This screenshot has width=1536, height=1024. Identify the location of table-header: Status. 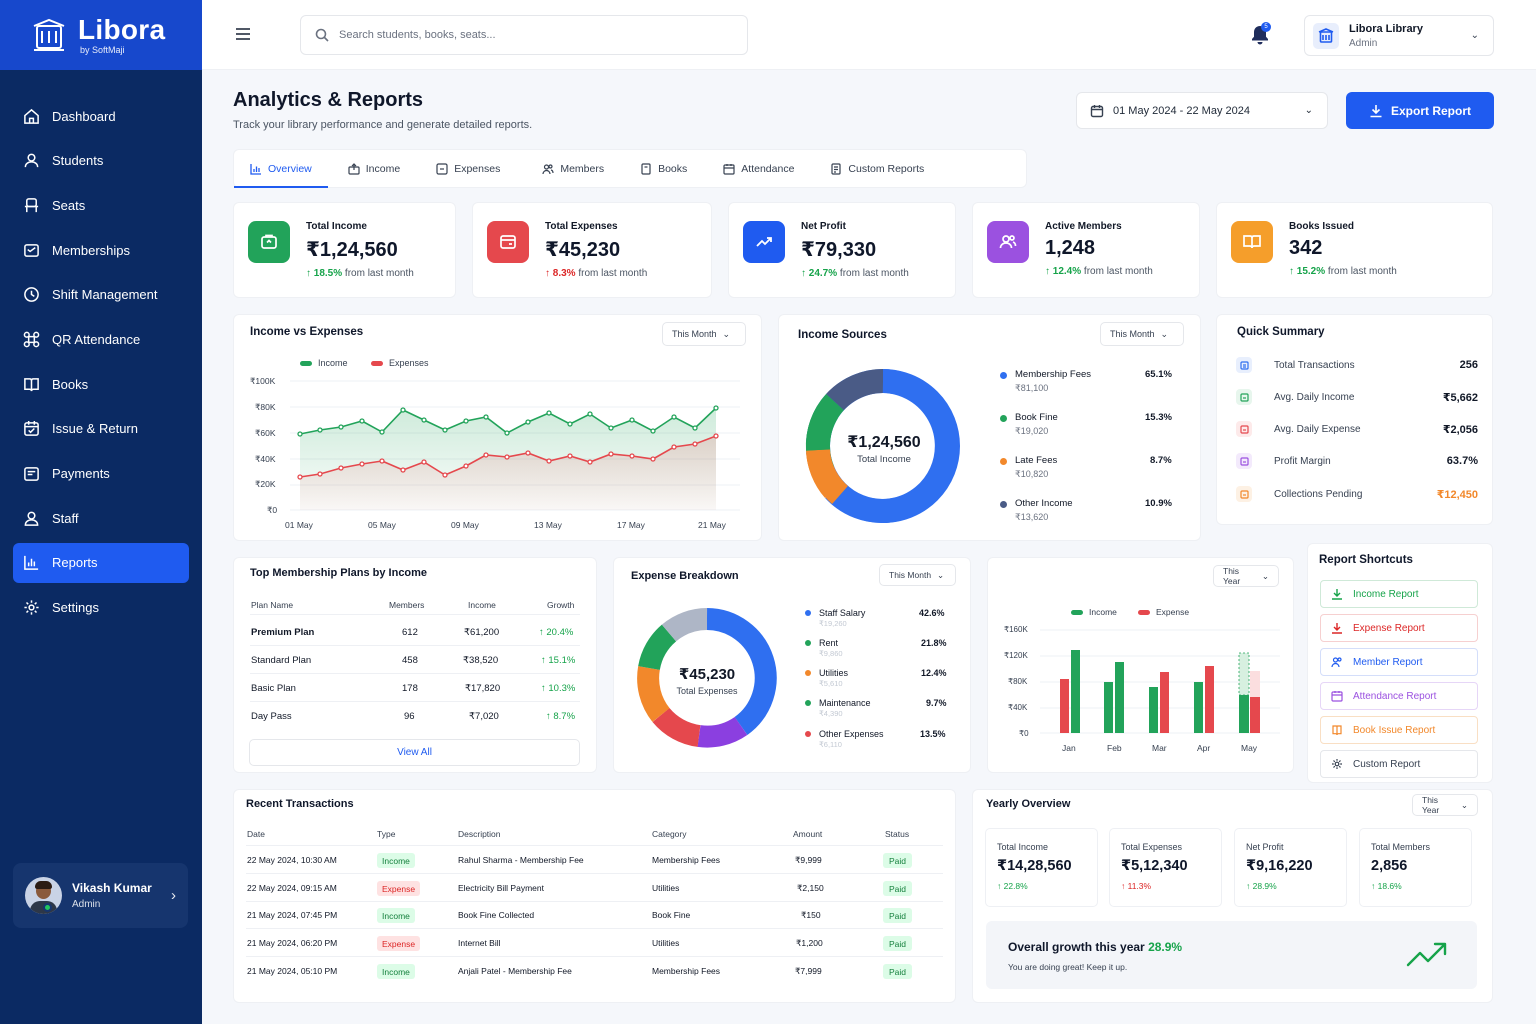
(897, 834).